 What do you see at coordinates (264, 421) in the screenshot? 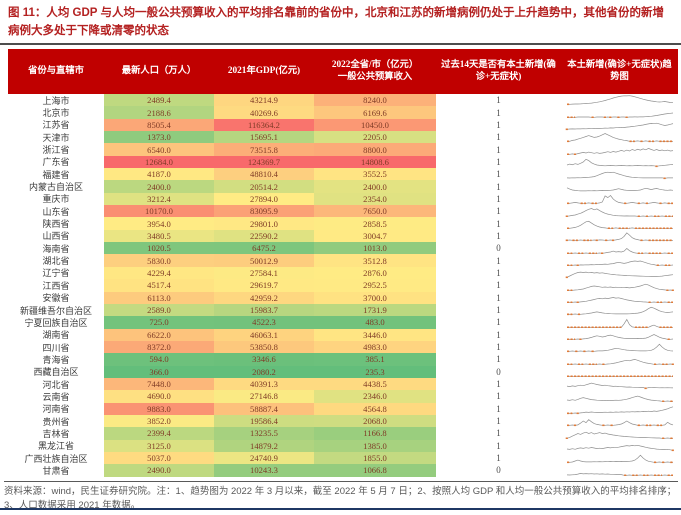
I see `gdp-value: 19586.4` at bounding box center [264, 421].